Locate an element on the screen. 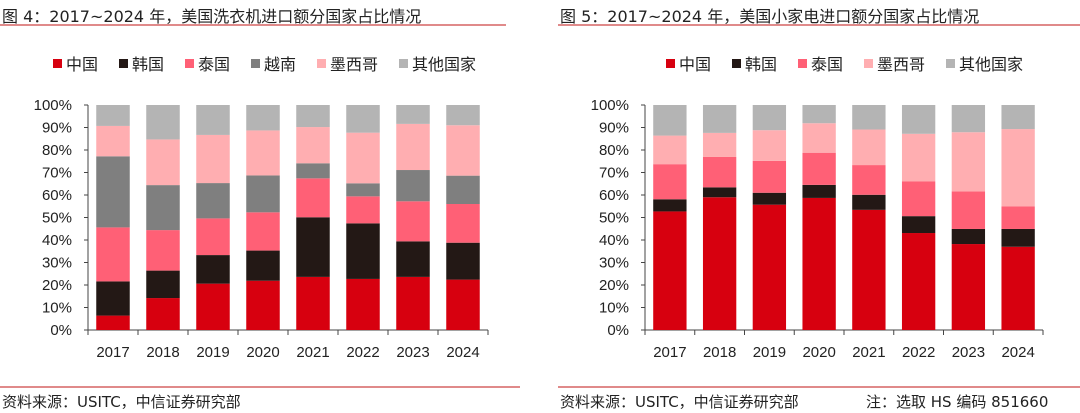 This screenshot has height=413, width=1080. bar-segment-2019-越南 is located at coordinates (213, 201).